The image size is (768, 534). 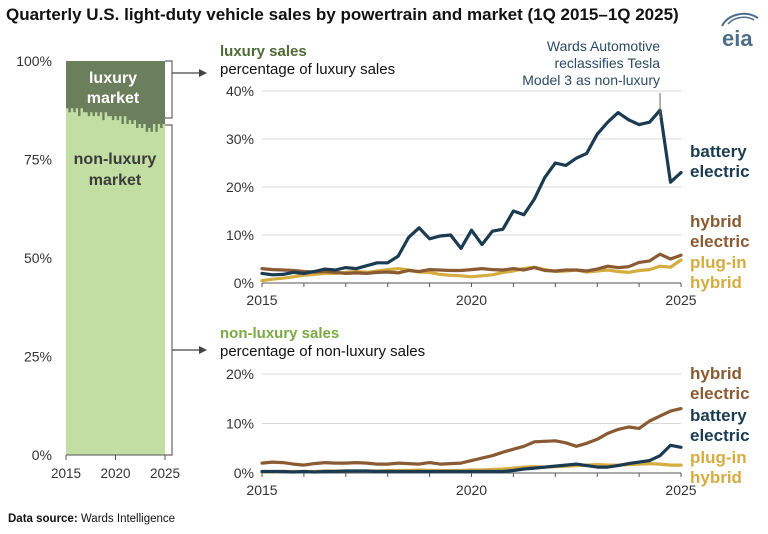 What do you see at coordinates (307, 69) in the screenshot?
I see `panel-subtitle: percentage of luxury sales` at bounding box center [307, 69].